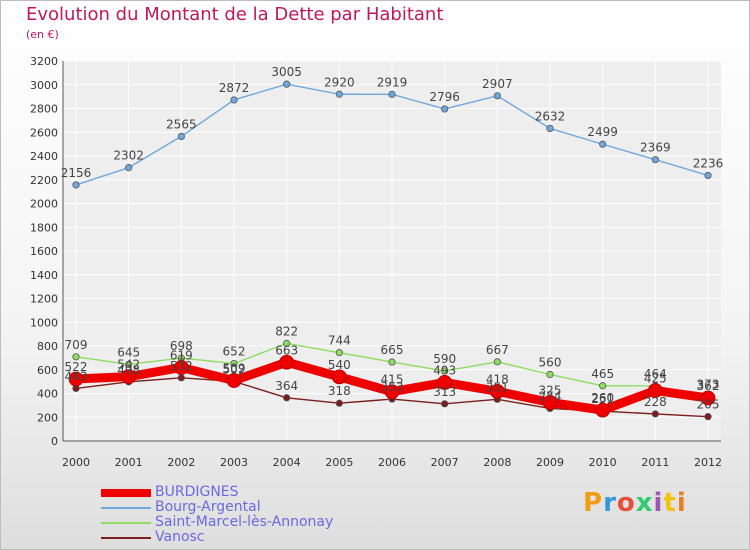  I want to click on data-label: 425, so click(655, 379).